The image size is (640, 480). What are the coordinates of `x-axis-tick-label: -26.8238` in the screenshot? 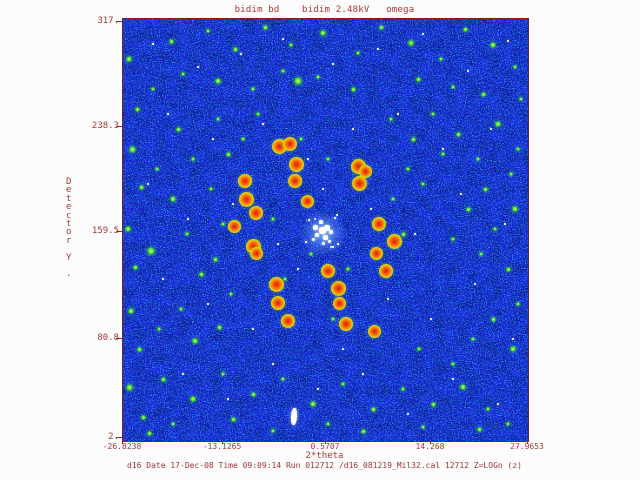 It's located at (122, 446).